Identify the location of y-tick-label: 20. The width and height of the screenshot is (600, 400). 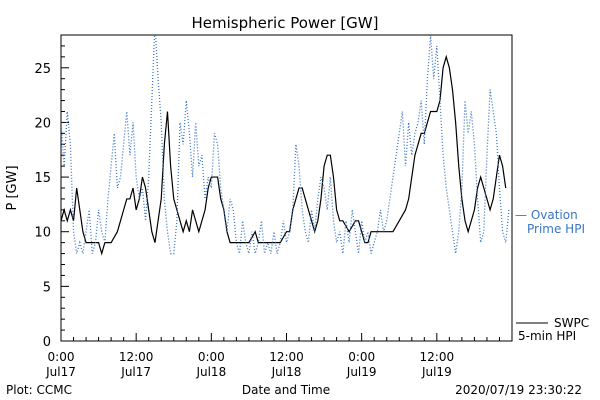
(42, 123).